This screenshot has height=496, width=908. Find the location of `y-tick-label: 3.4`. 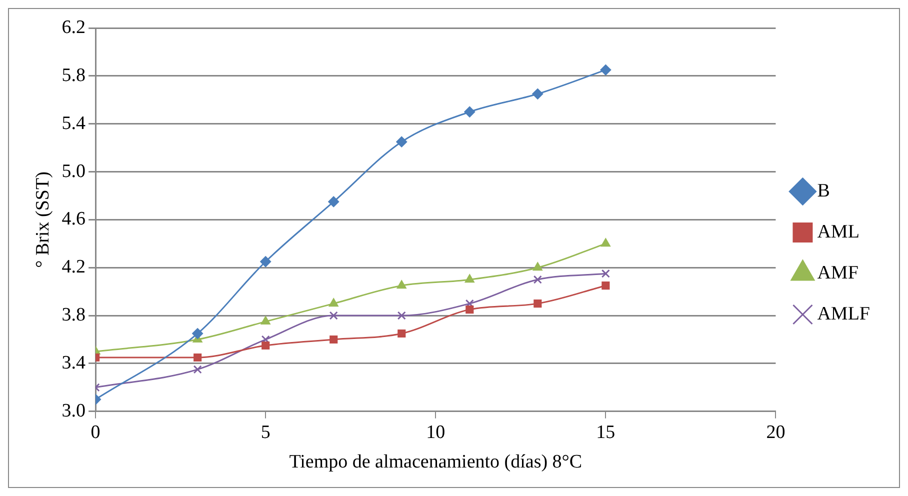

y-tick-label: 3.4 is located at coordinates (74, 363).